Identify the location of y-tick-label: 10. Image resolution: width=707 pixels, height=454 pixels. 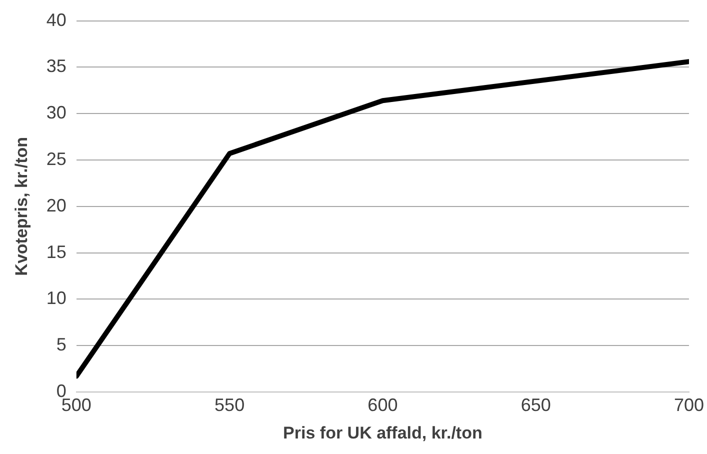
(56, 298).